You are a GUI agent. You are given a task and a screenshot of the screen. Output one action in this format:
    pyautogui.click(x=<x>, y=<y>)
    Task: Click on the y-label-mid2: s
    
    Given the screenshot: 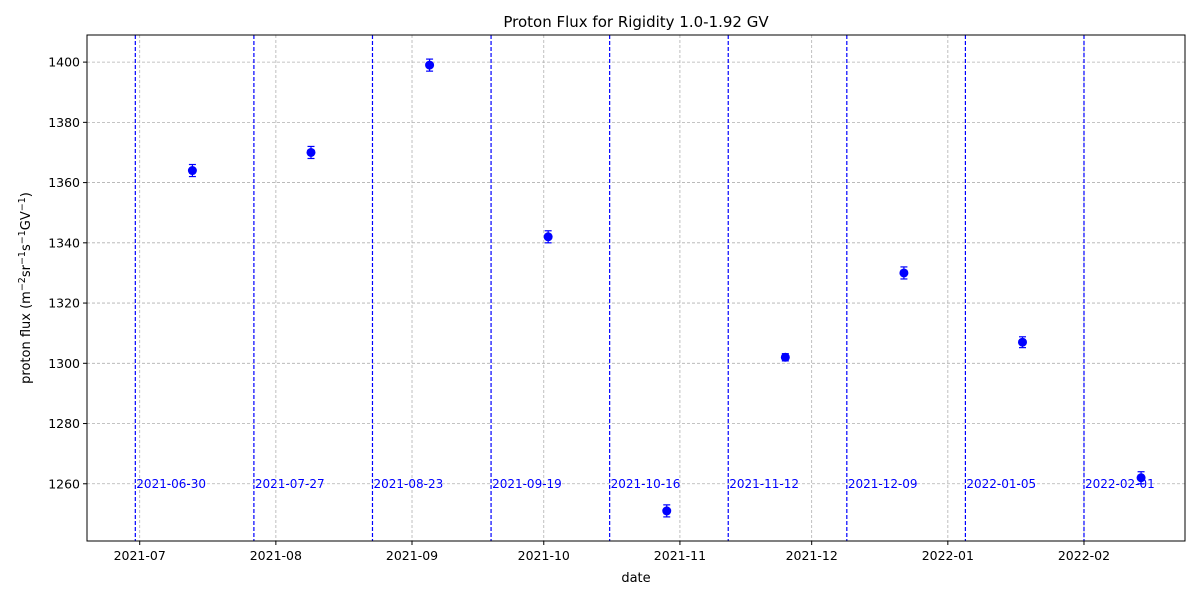 What is the action you would take?
    pyautogui.click(x=26, y=247)
    